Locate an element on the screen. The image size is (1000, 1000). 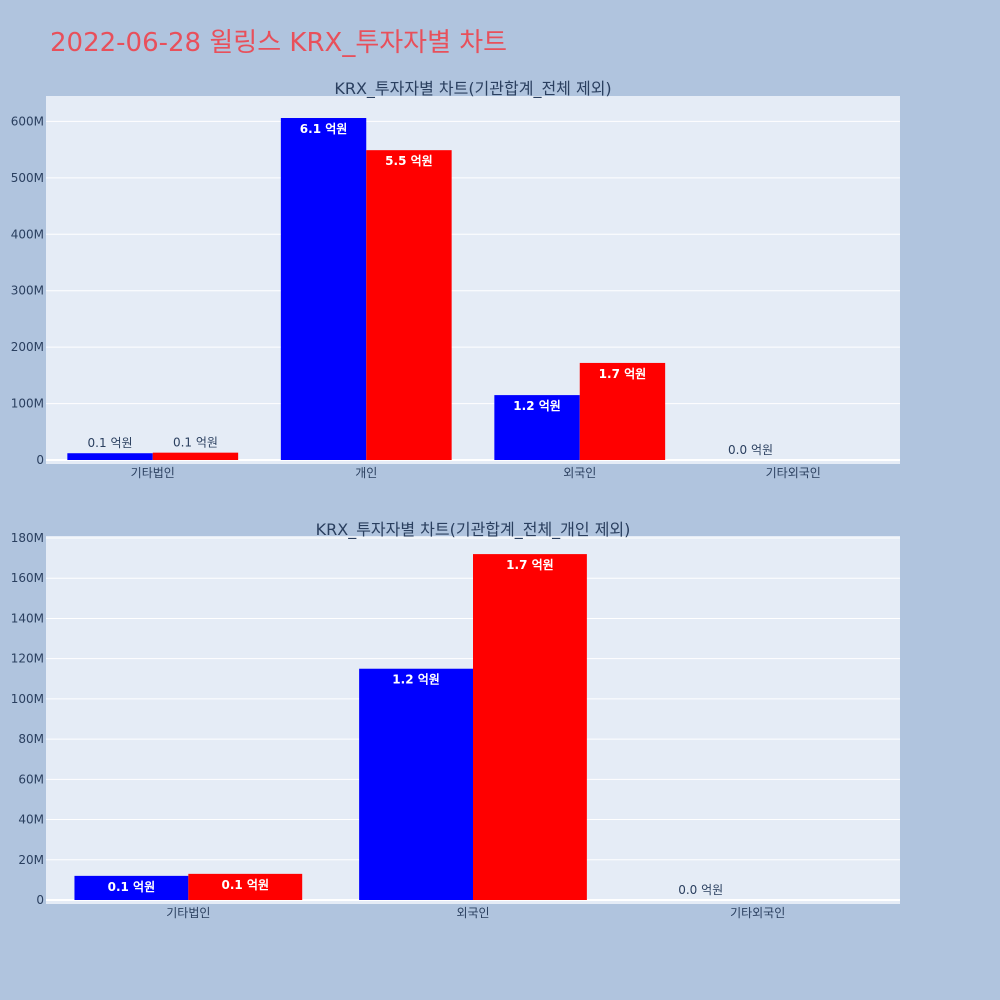
top-data-label: 0.0 억원 is located at coordinates (750, 450).